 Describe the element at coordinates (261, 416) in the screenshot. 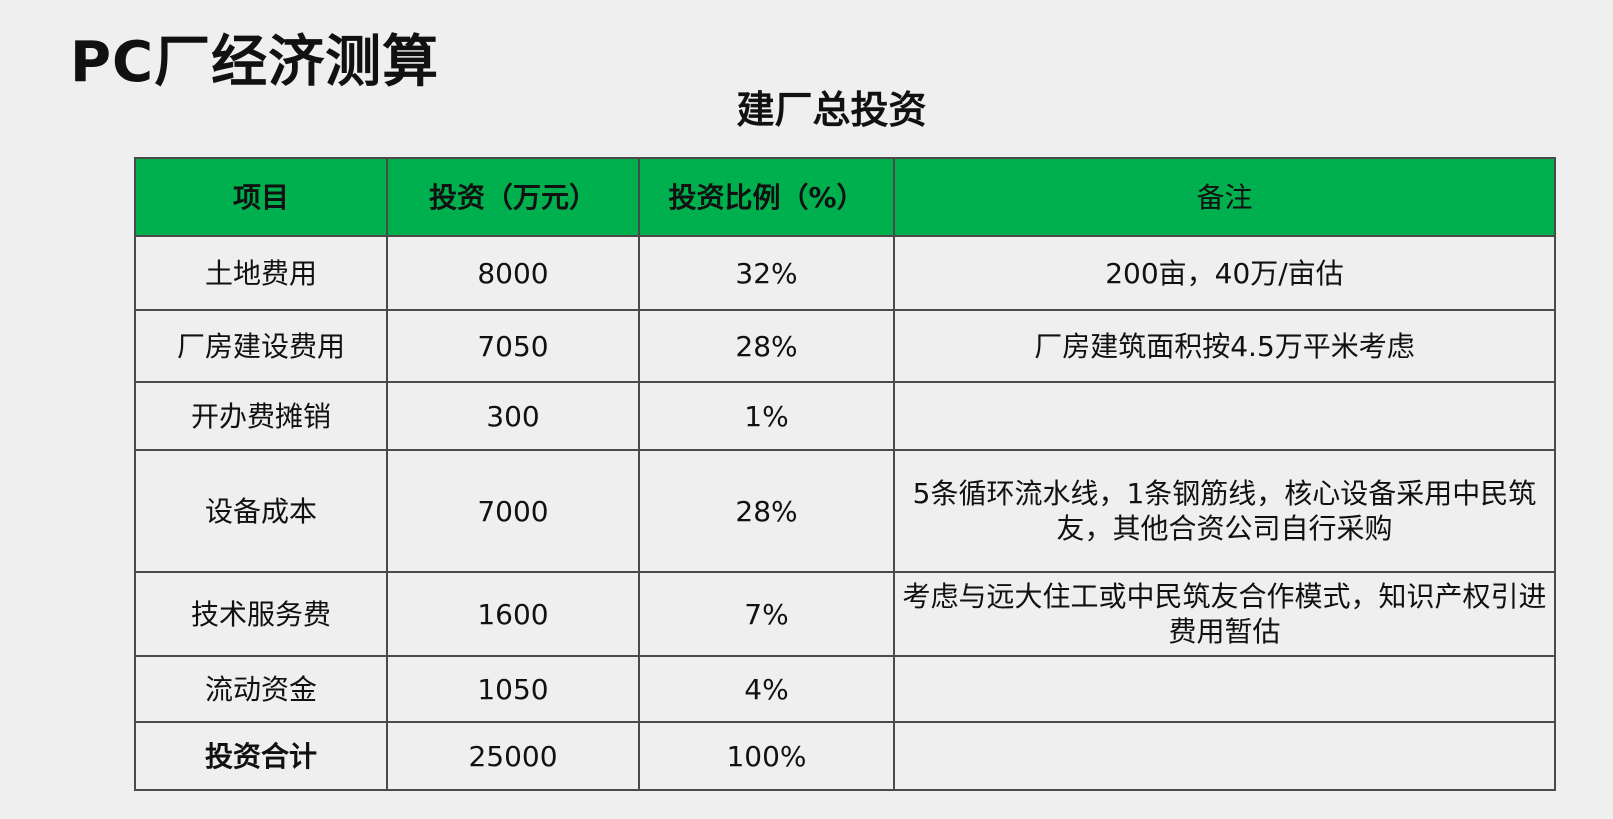

I see `cell-item: 开办费摊销` at that location.